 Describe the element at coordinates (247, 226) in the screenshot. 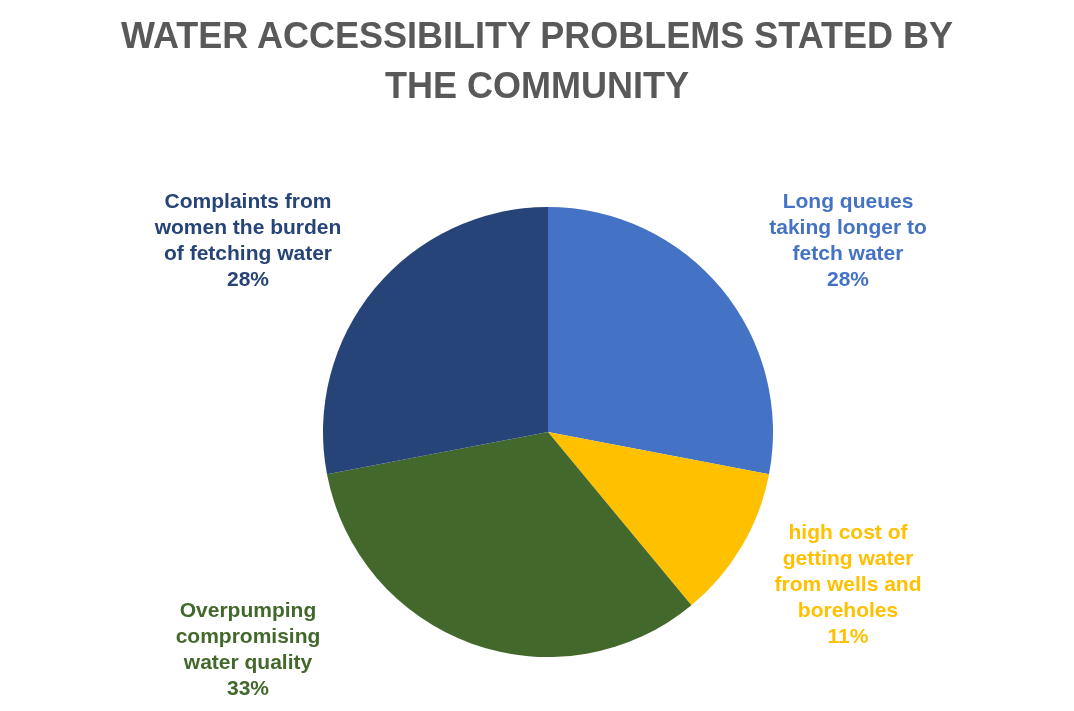

I see `slice-label: Complaints from women the burden of fetching water` at that location.